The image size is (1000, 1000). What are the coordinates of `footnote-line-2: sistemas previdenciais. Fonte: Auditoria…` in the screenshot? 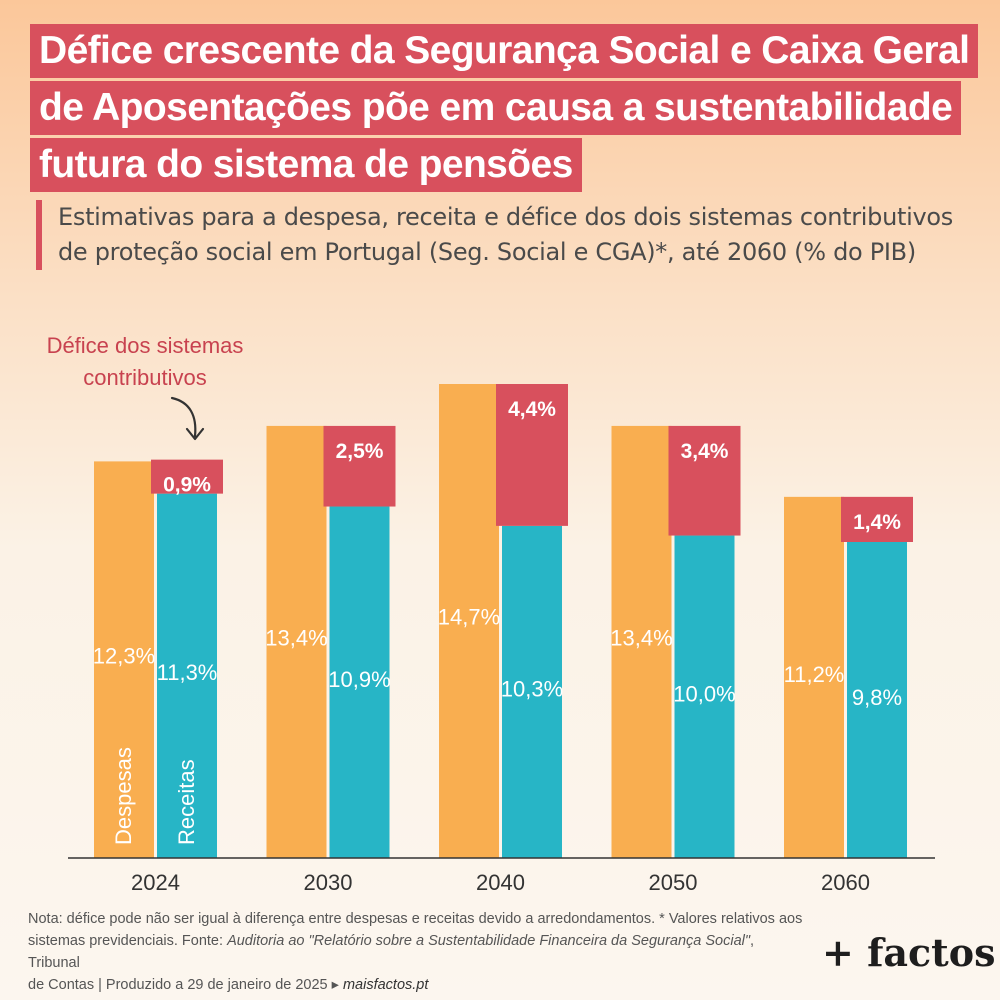 It's located at (418, 952).